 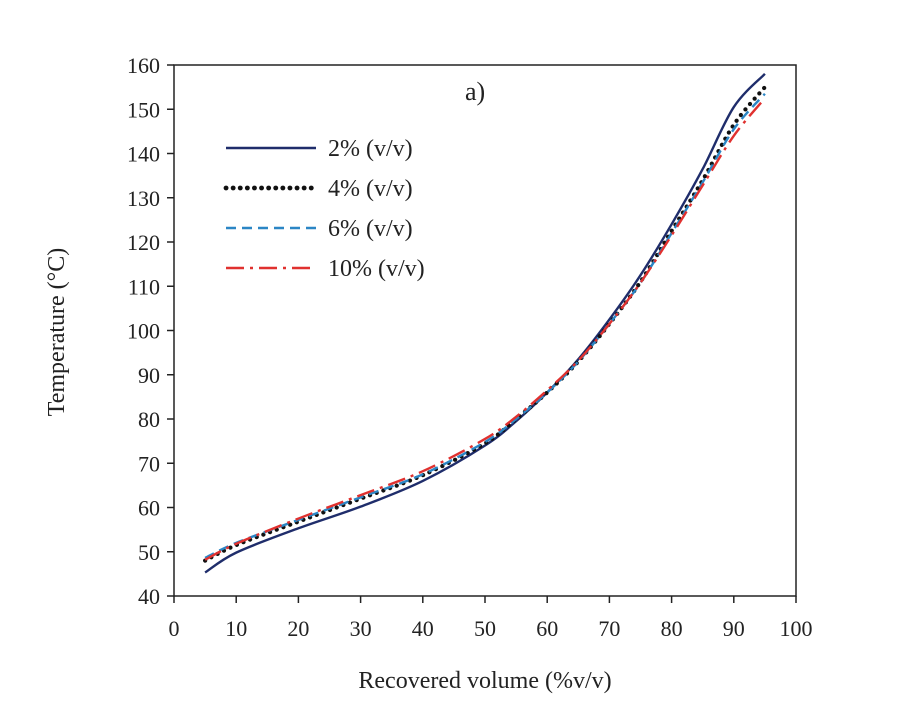 What do you see at coordinates (57, 332) in the screenshot?
I see `y-axis-title: Temperature (°C)` at bounding box center [57, 332].